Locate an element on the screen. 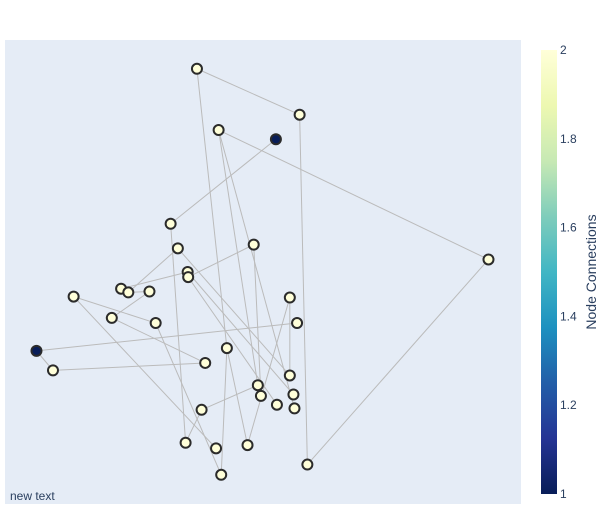 The image size is (613, 525). annotation-text: new text is located at coordinates (32, 496).